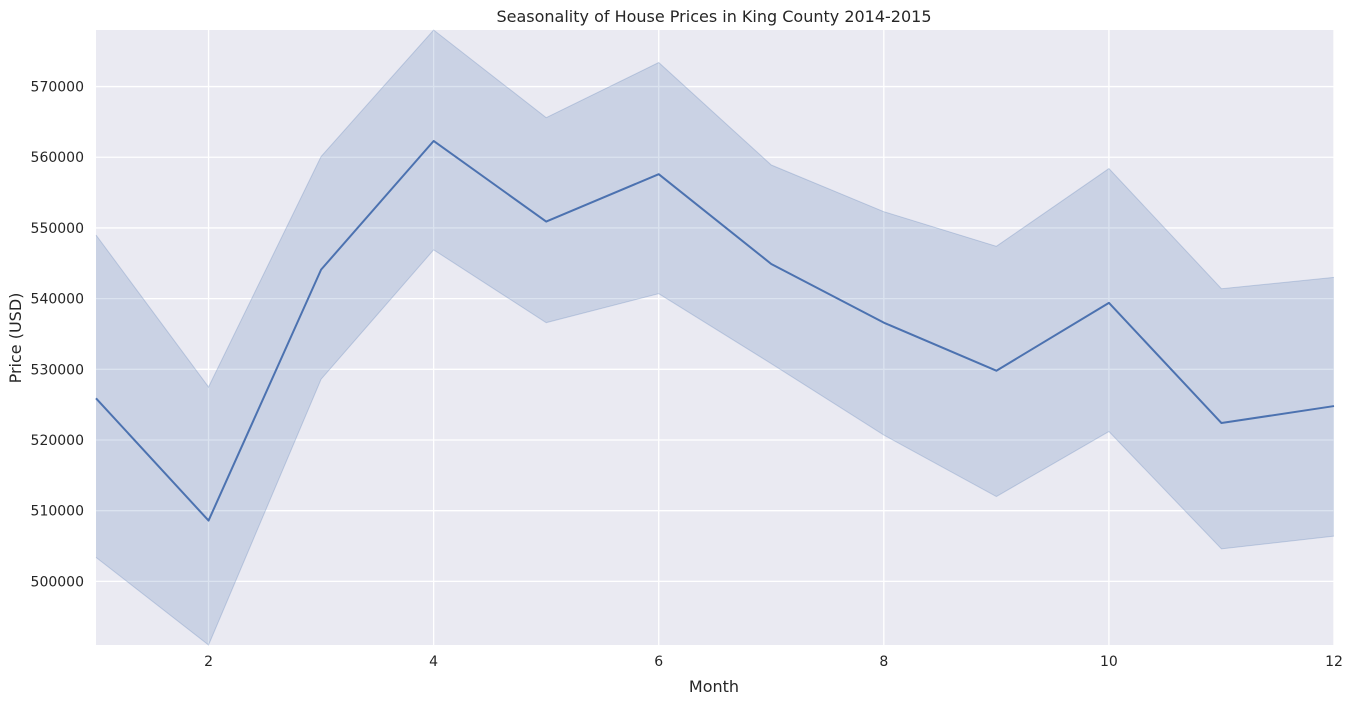 This screenshot has width=1353, height=704. What do you see at coordinates (773, 662) in the screenshot?
I see `x-tick-labels: 2 4 6 8 10 12` at bounding box center [773, 662].